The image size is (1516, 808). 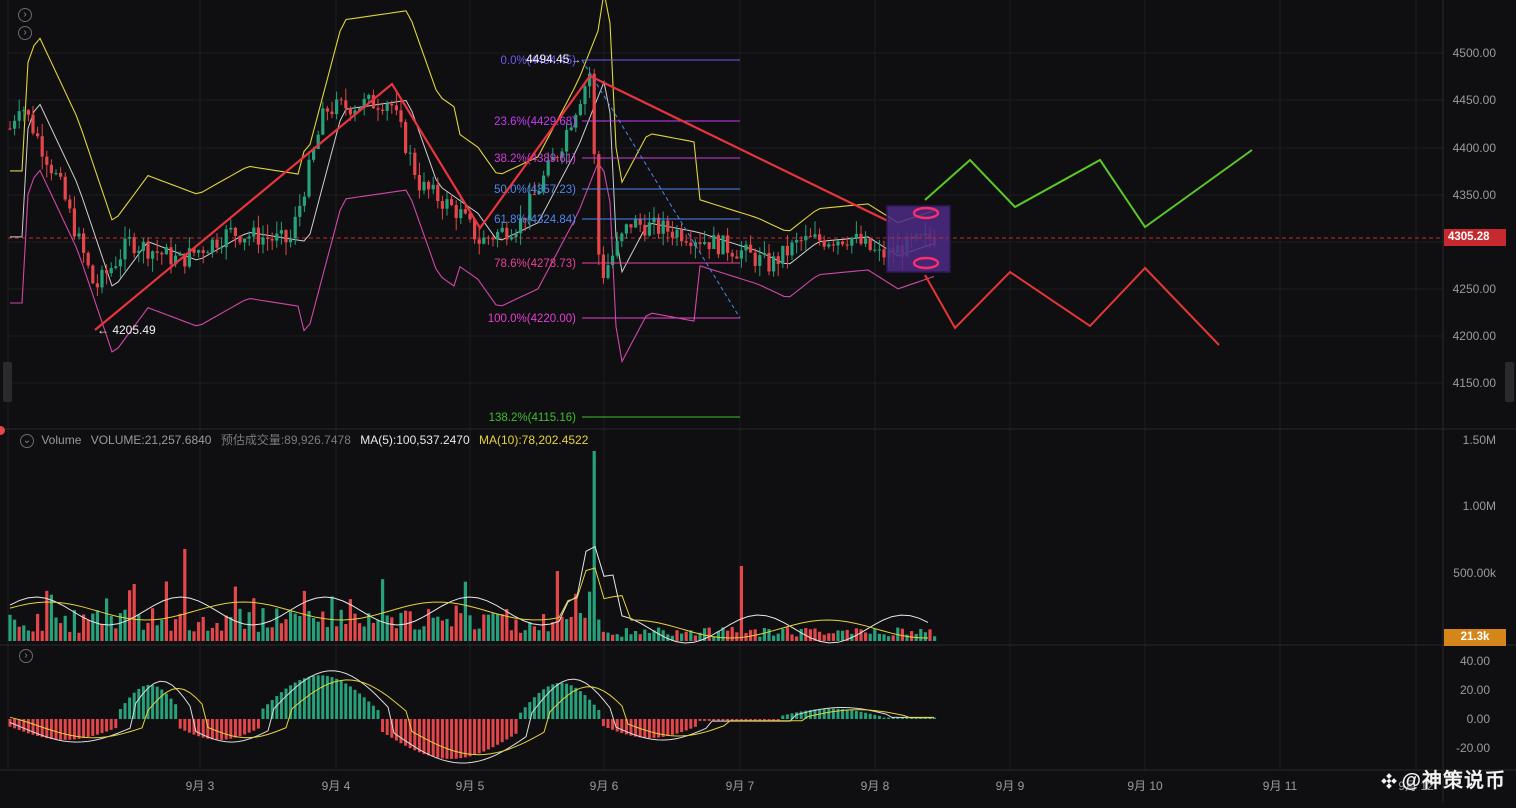 I want to click on time-tick: 9月 11, so click(x=1280, y=786).